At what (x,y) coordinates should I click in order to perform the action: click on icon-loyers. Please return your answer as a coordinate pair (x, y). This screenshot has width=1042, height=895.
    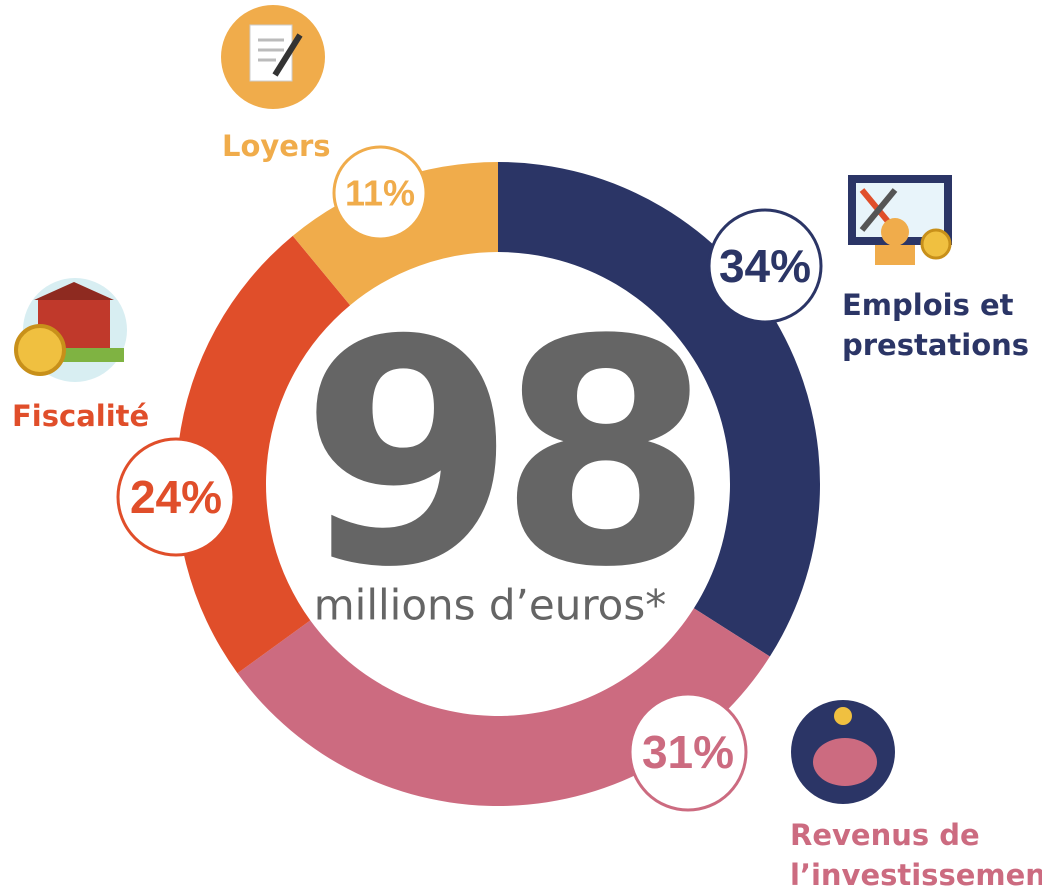
    Looking at the image, I should click on (273, 57).